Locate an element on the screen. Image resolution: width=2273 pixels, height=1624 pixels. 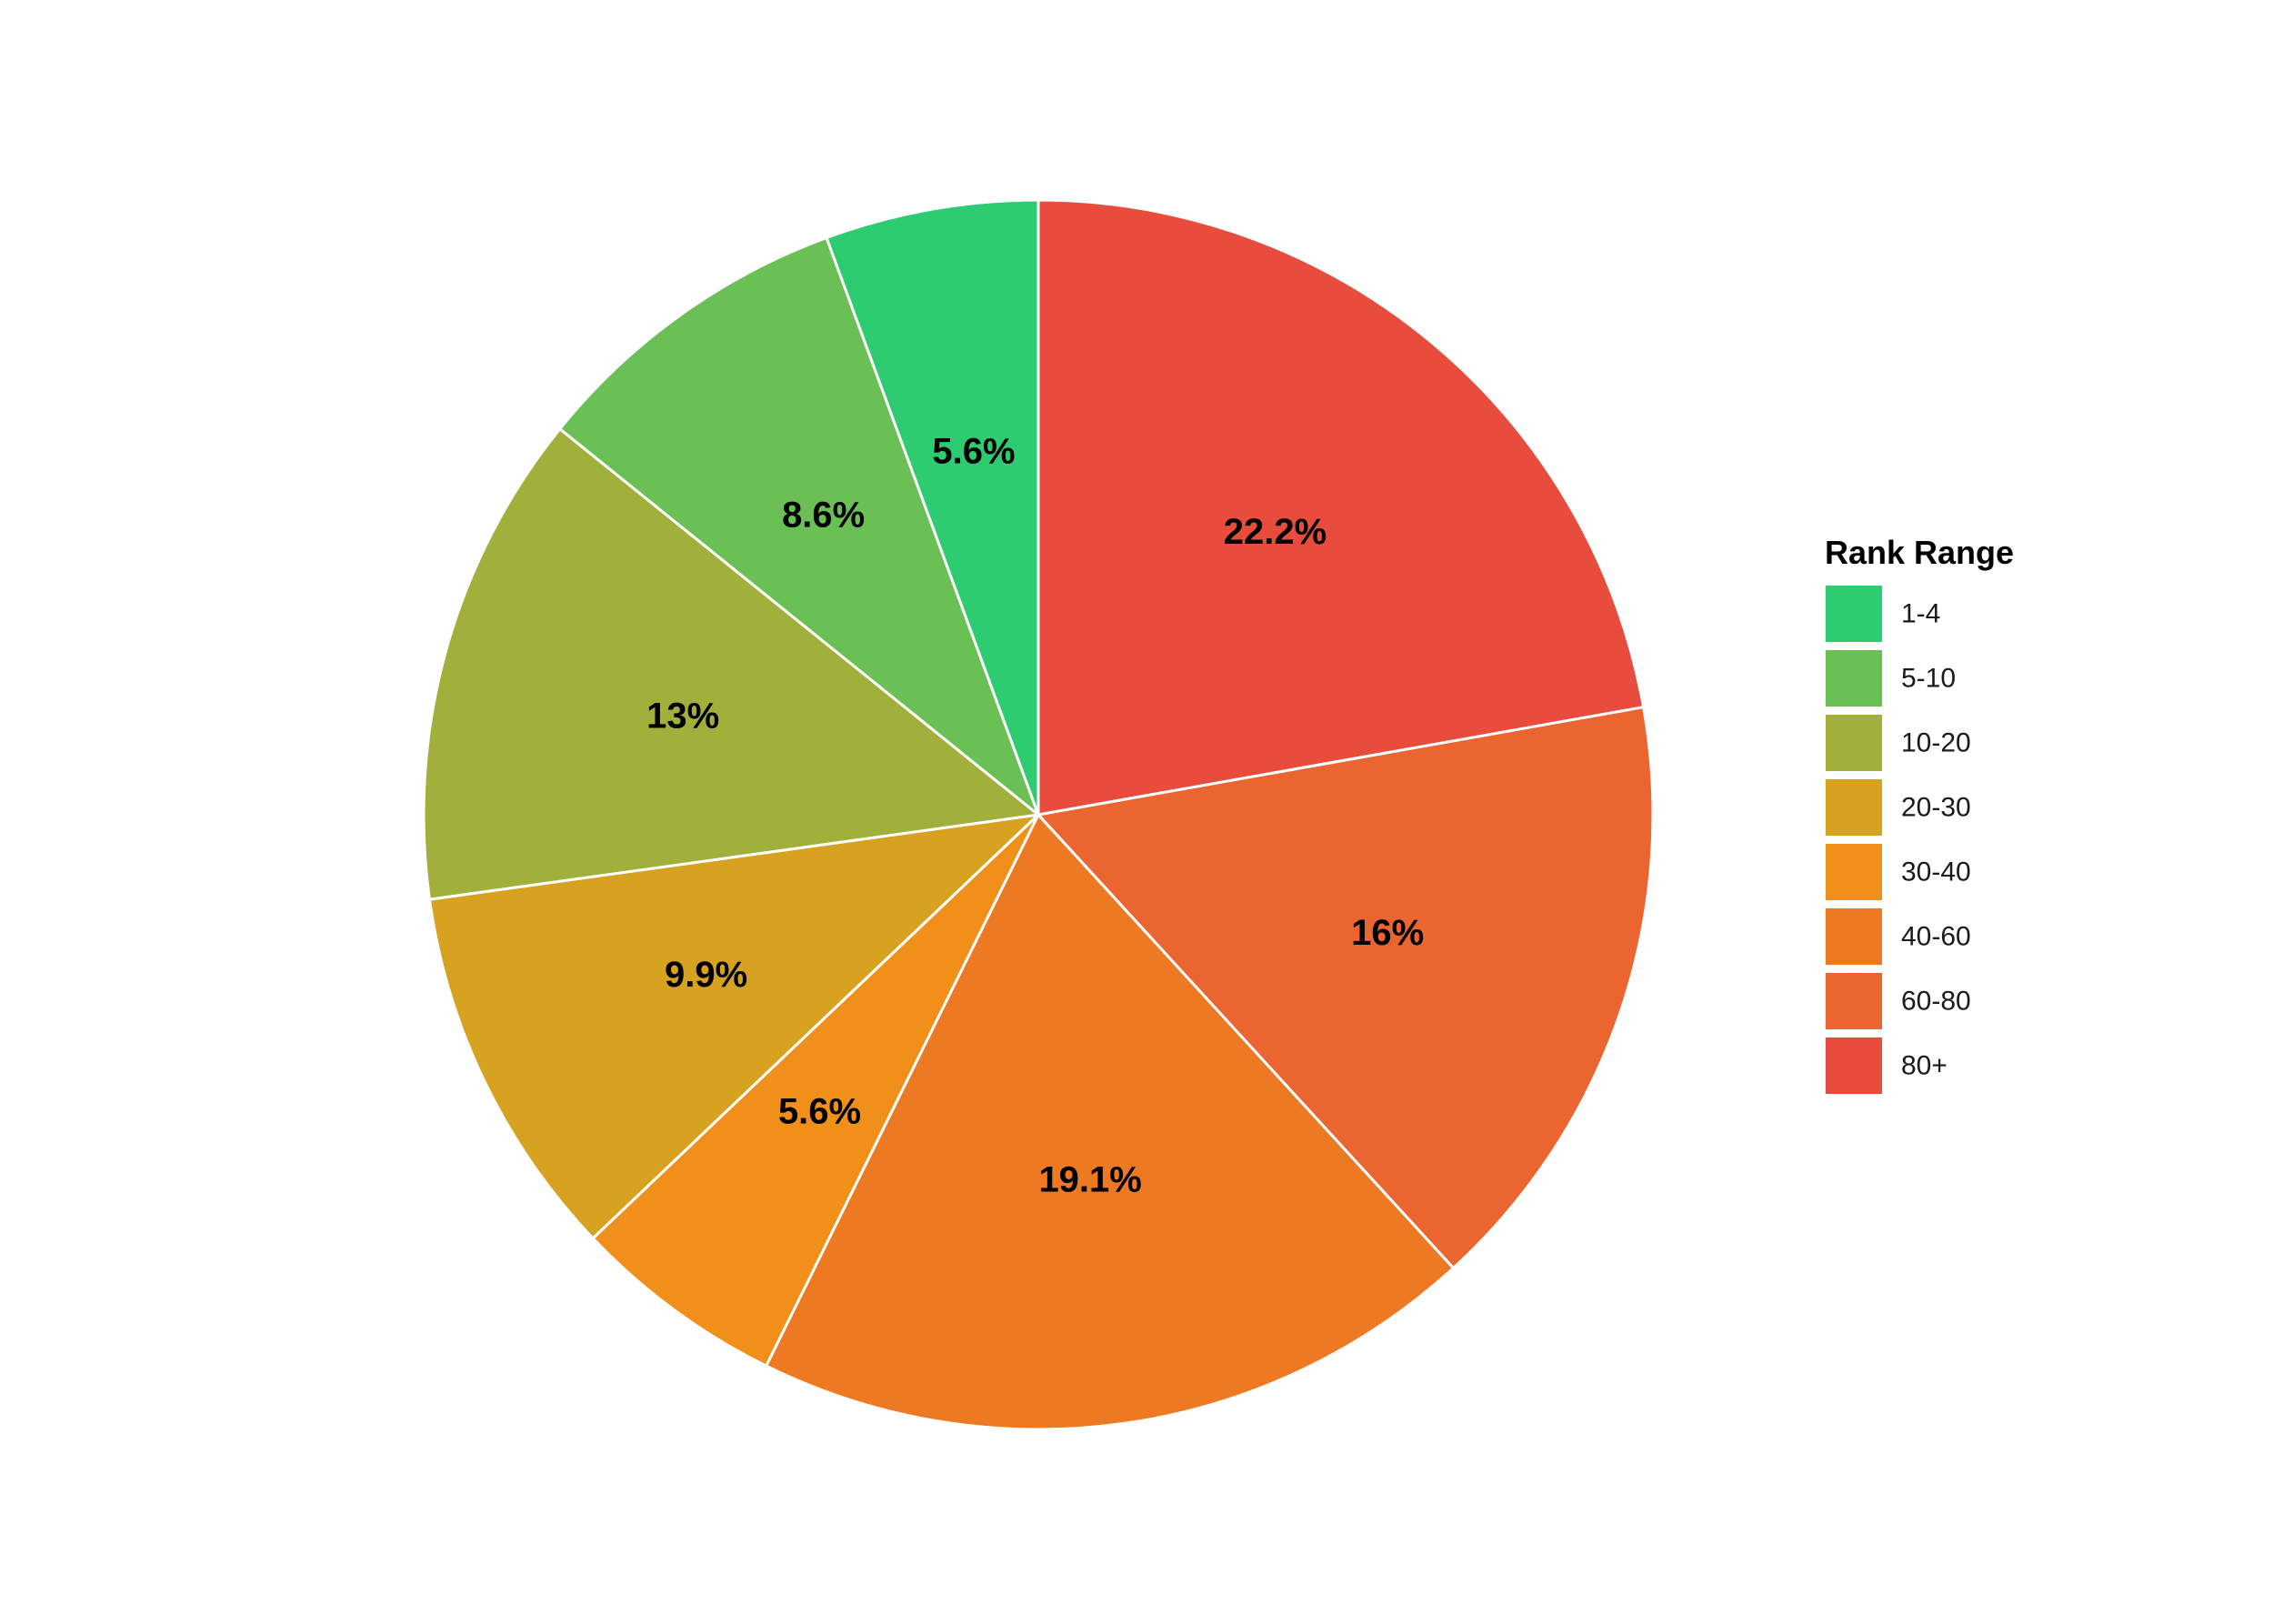
legend-label-10-20: 10-20 is located at coordinates (1936, 743).